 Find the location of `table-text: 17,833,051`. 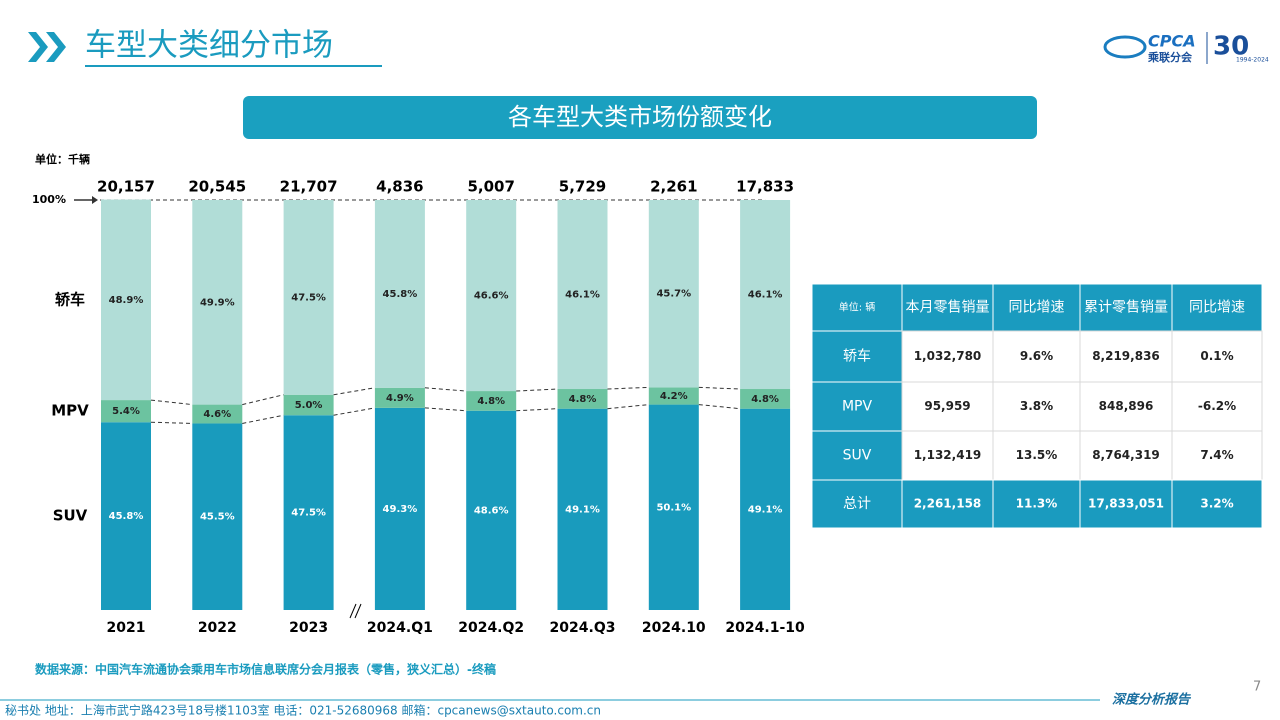

table-text: 17,833,051 is located at coordinates (1126, 504).